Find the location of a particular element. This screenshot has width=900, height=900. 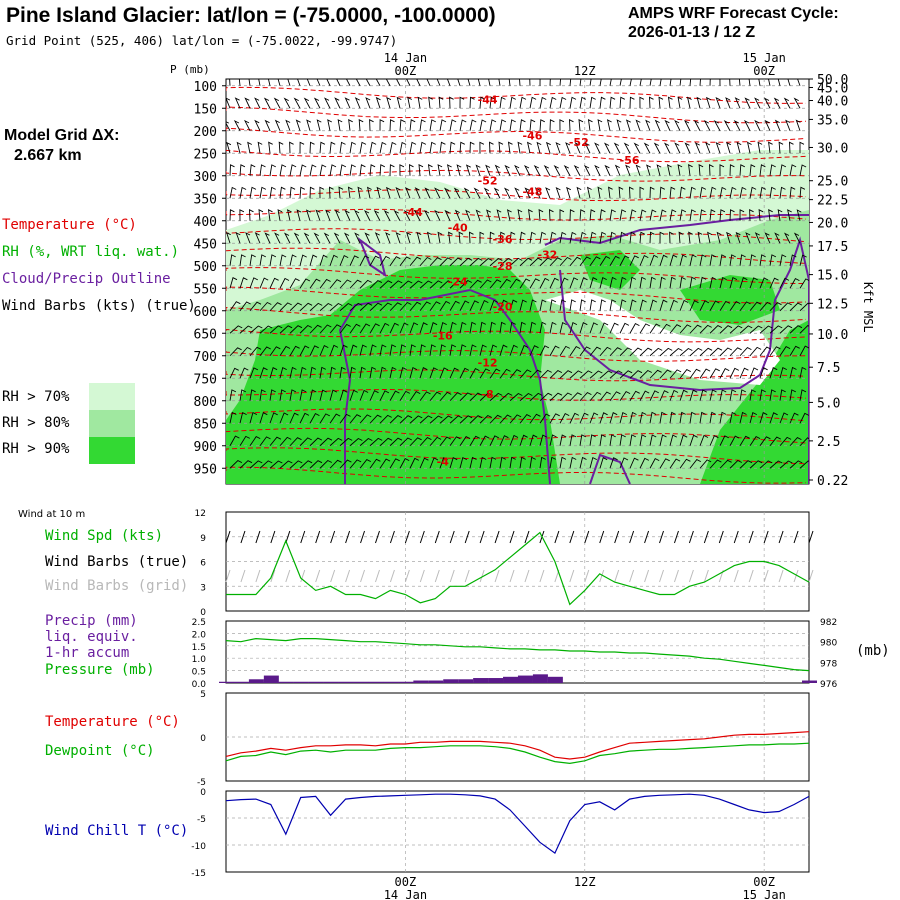

top-time-label: 00Z is located at coordinates (406, 71).